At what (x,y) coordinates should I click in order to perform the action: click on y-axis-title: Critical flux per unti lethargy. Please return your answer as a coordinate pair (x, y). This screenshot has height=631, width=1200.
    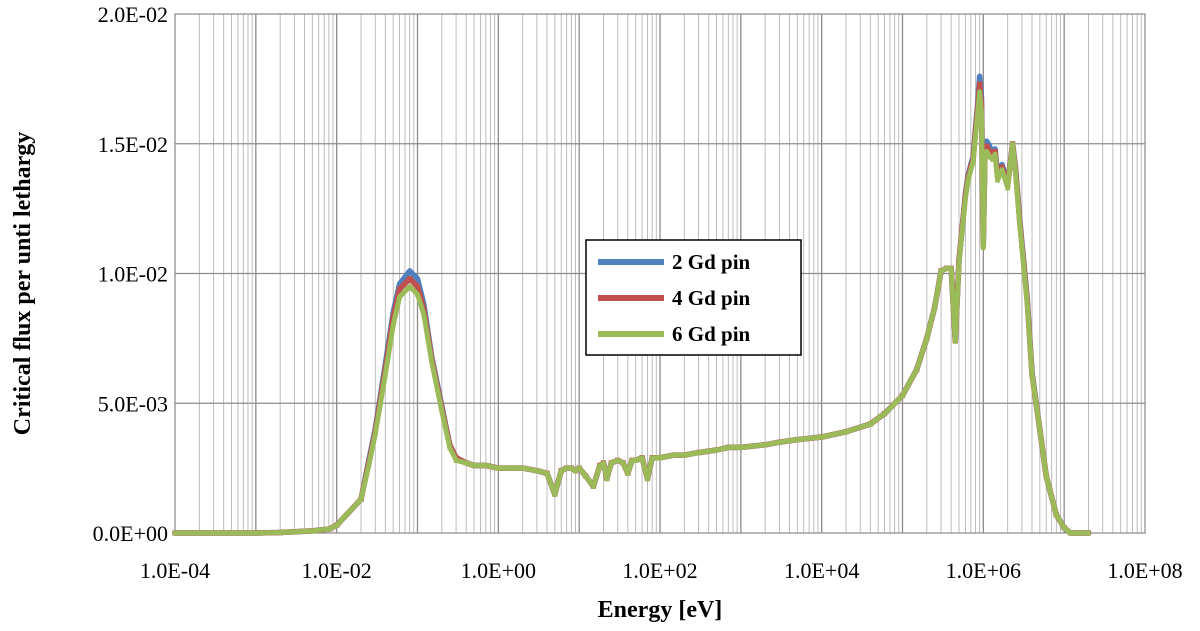
    Looking at the image, I should click on (23, 284).